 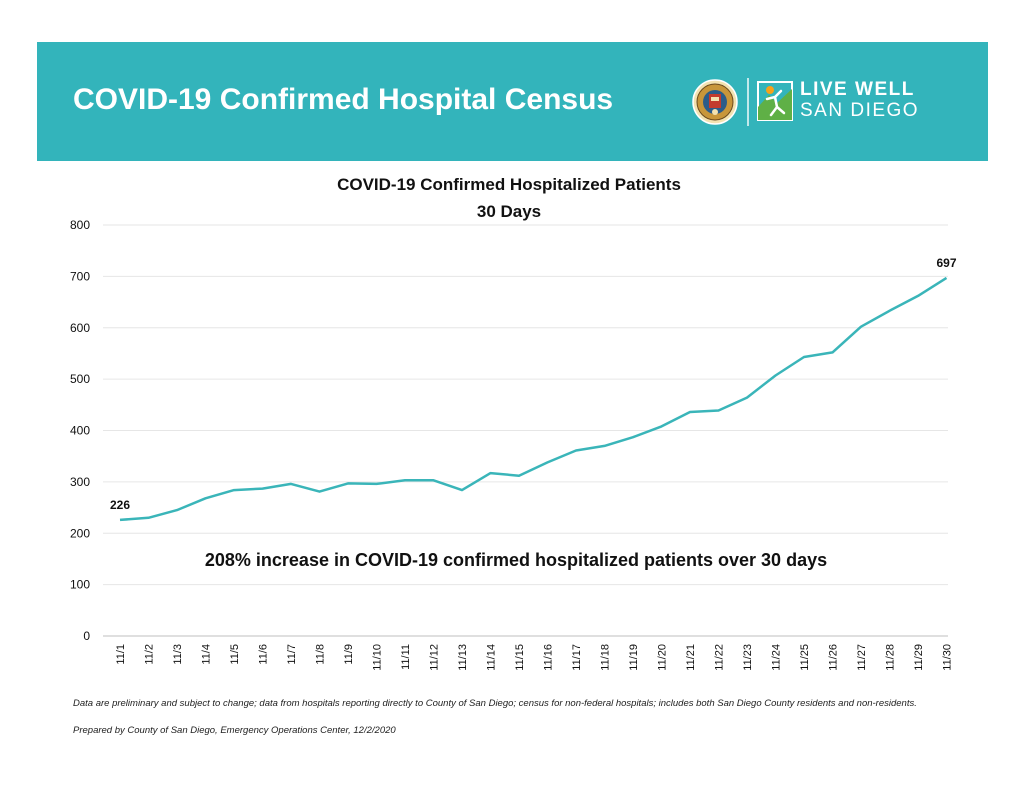 What do you see at coordinates (834, 657) in the screenshot?
I see `x-tick-label: 11/26` at bounding box center [834, 657].